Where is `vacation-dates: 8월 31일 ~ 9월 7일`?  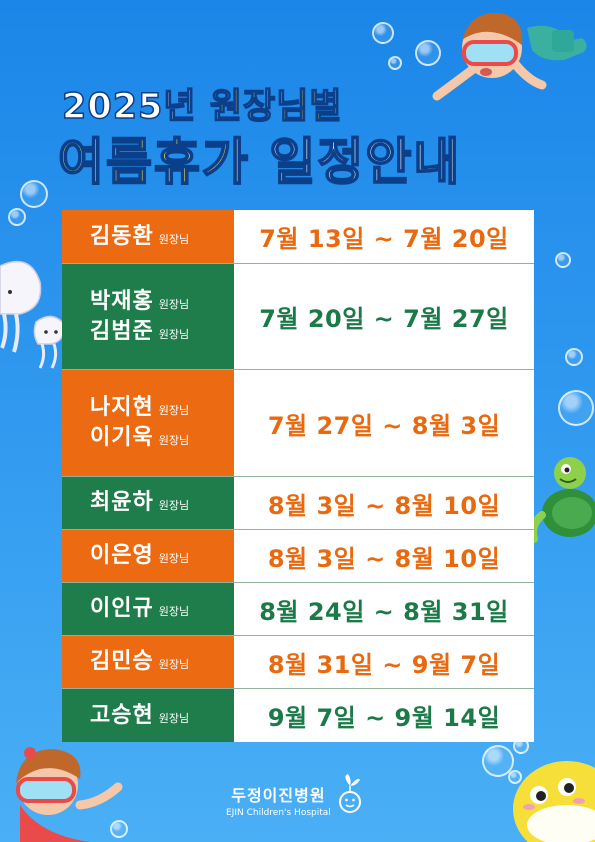
vacation-dates: 8월 31일 ~ 9월 7일 is located at coordinates (384, 664).